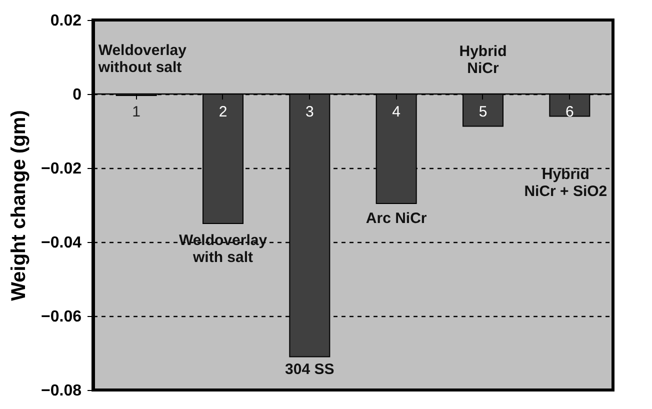 The image size is (652, 409). What do you see at coordinates (483, 60) in the screenshot?
I see `annotation: Hybrid NiCr` at bounding box center [483, 60].